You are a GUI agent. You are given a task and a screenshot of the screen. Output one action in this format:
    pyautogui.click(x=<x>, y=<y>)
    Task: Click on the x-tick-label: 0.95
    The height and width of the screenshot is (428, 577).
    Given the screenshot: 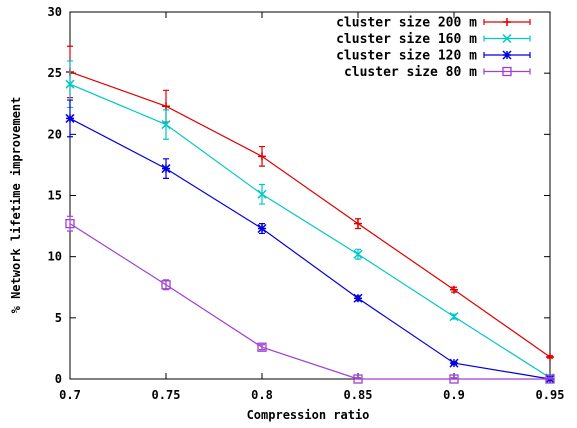 What is the action you would take?
    pyautogui.click(x=550, y=395)
    